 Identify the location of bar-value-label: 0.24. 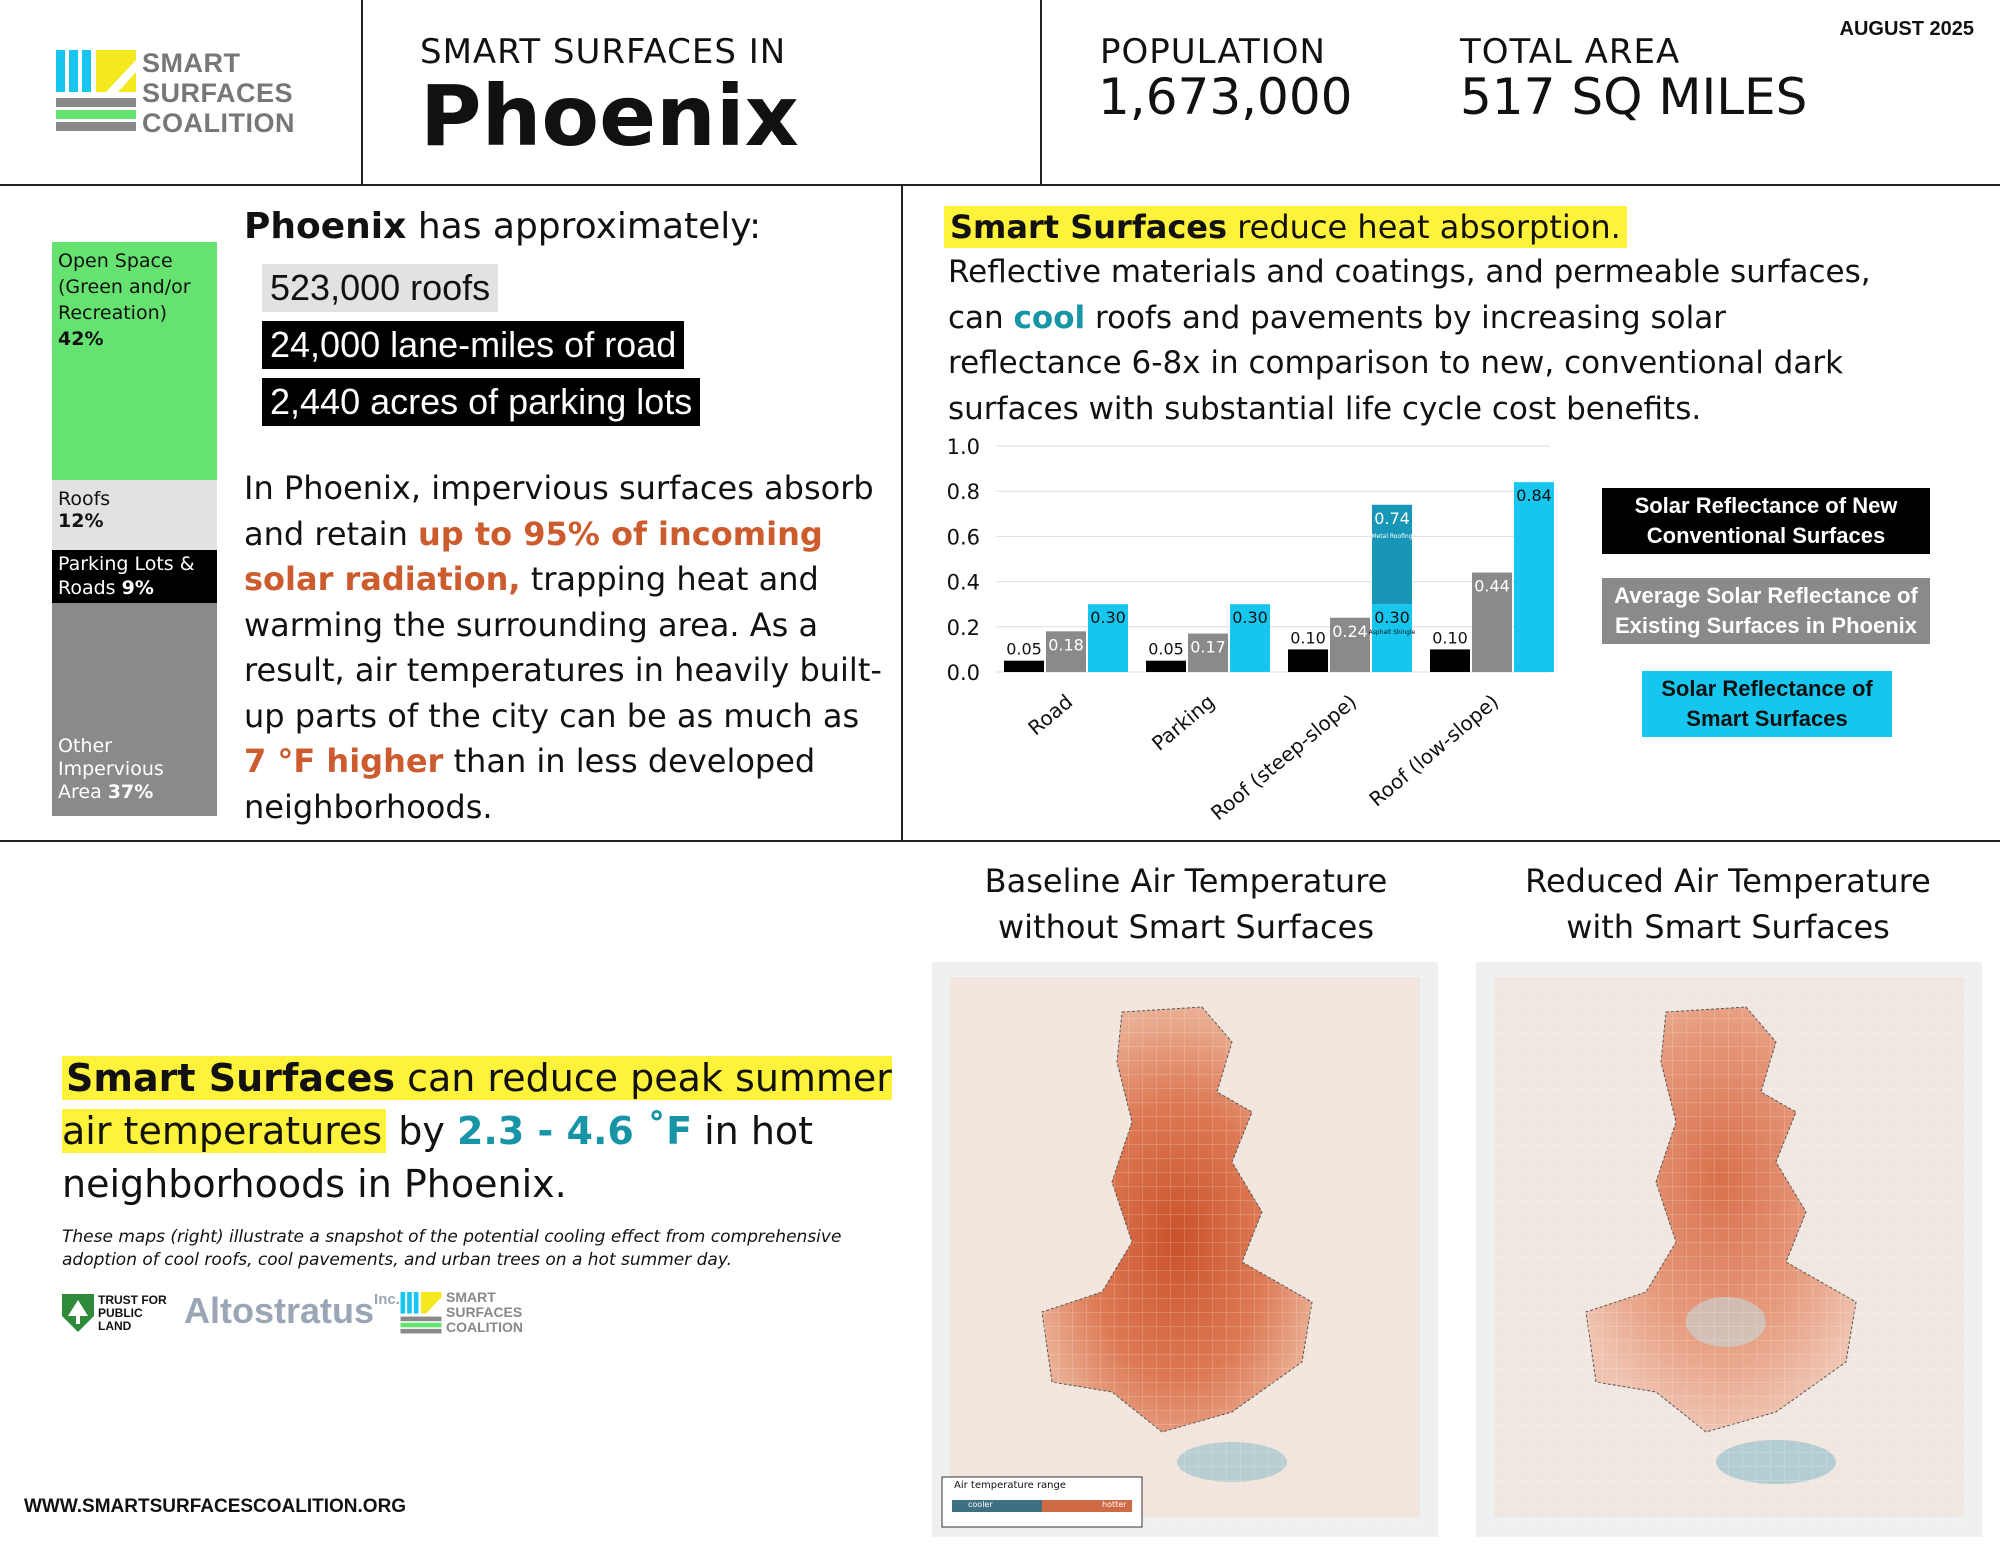
(1350, 631).